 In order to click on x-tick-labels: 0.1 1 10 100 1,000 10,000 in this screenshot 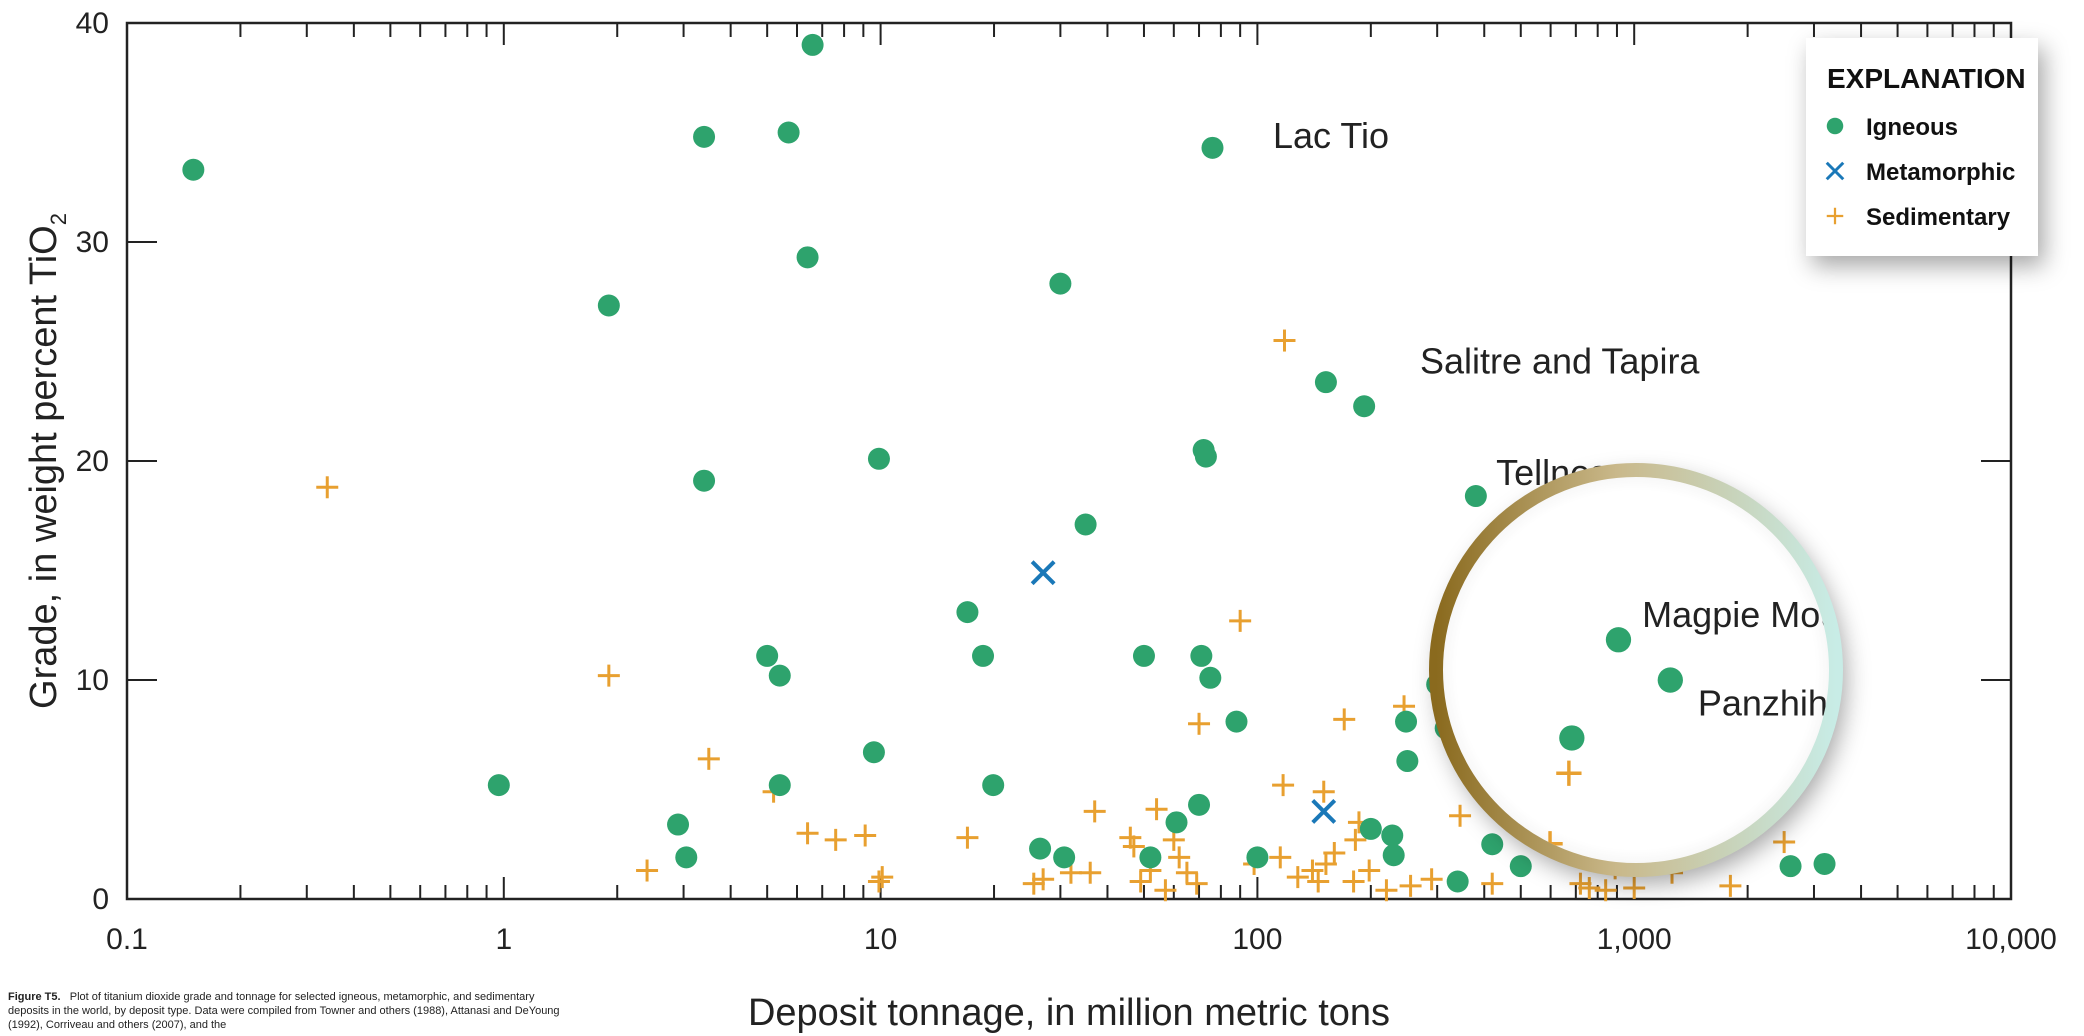, I will do `click(1081, 939)`.